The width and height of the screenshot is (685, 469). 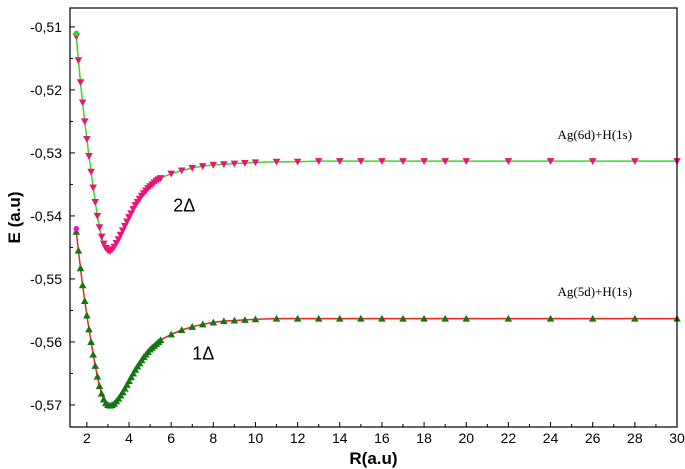 I want to click on series-label-1delta: 1Δ, so click(x=203, y=354).